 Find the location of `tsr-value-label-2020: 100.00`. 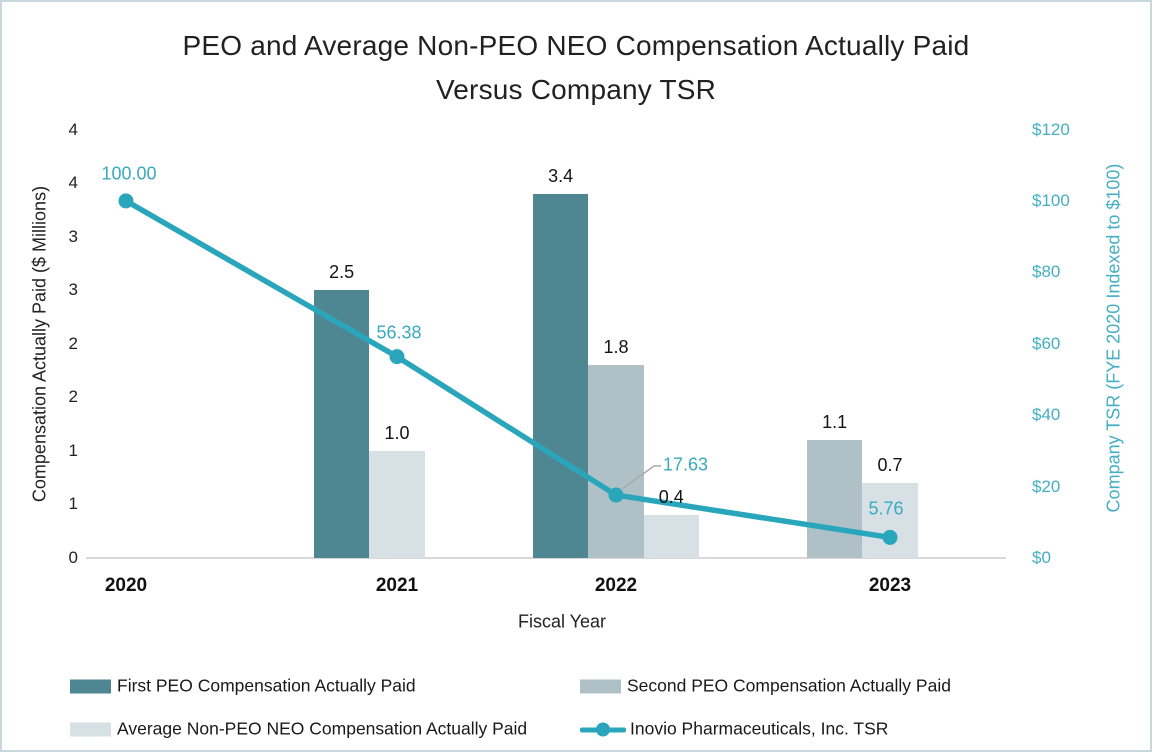

tsr-value-label-2020: 100.00 is located at coordinates (129, 173).